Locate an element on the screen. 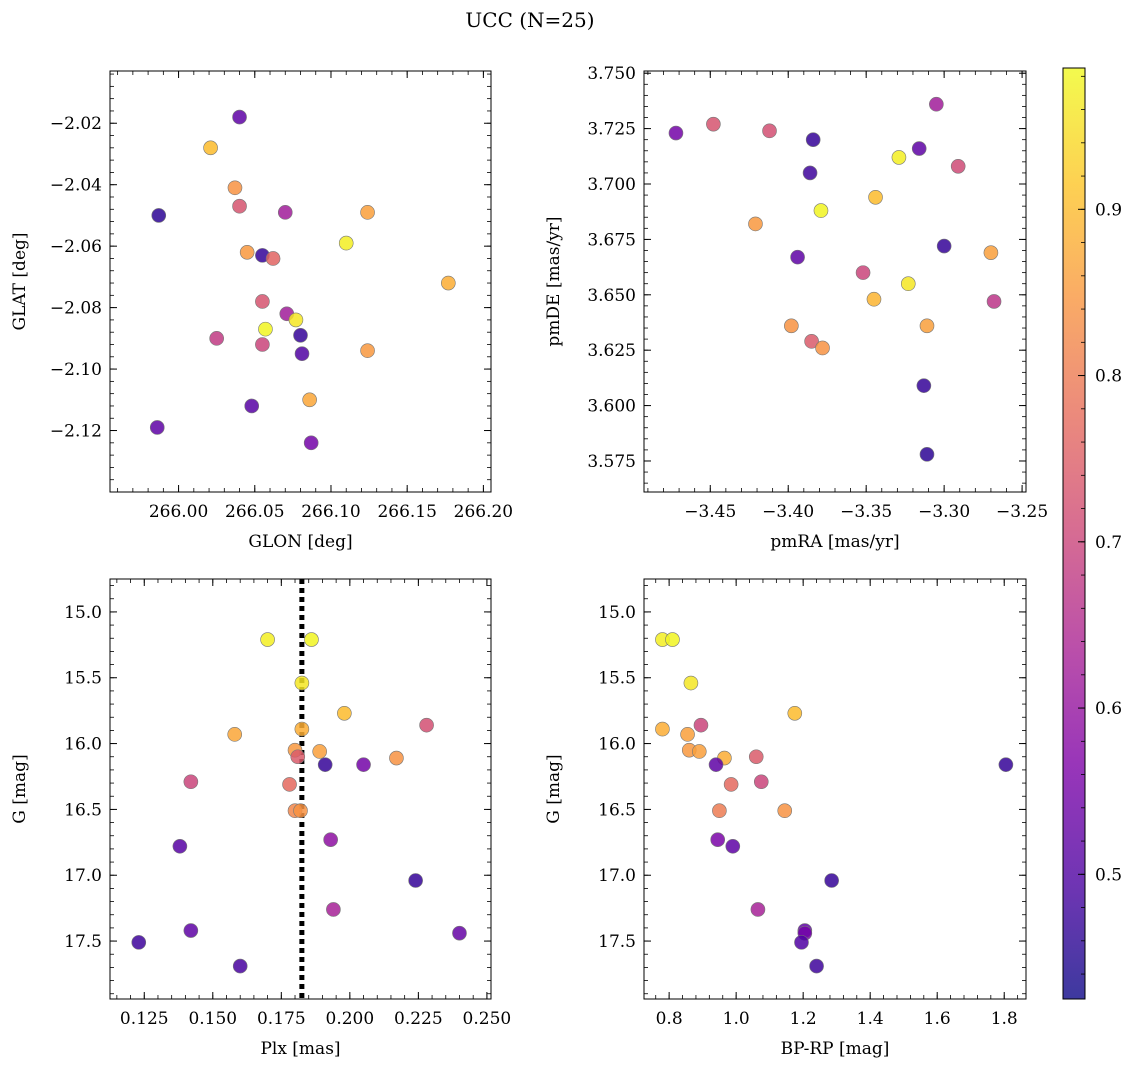 The height and width of the screenshot is (1067, 1136). y-tick-label: 3.675 is located at coordinates (611, 240).